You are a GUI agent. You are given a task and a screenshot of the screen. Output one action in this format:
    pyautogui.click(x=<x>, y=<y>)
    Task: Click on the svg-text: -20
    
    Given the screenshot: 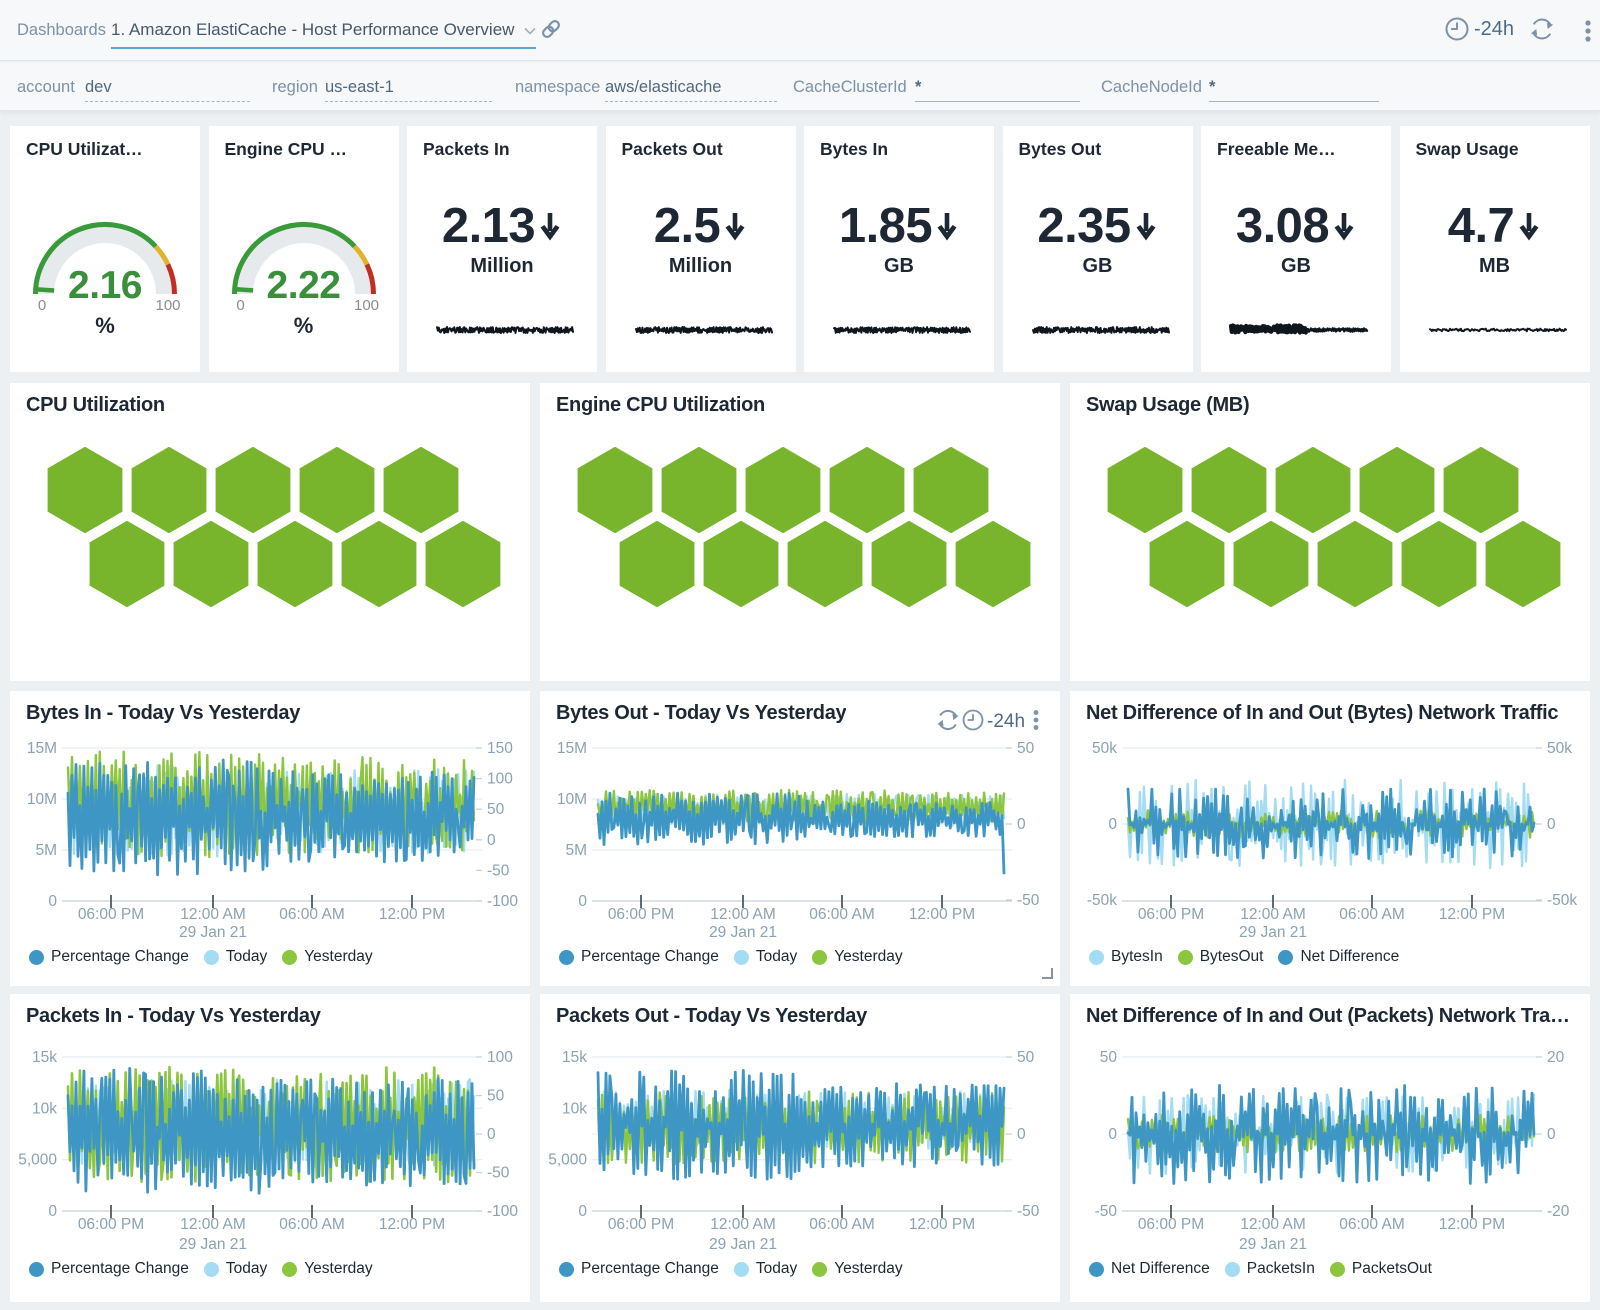 What is the action you would take?
    pyautogui.click(x=1558, y=1211)
    